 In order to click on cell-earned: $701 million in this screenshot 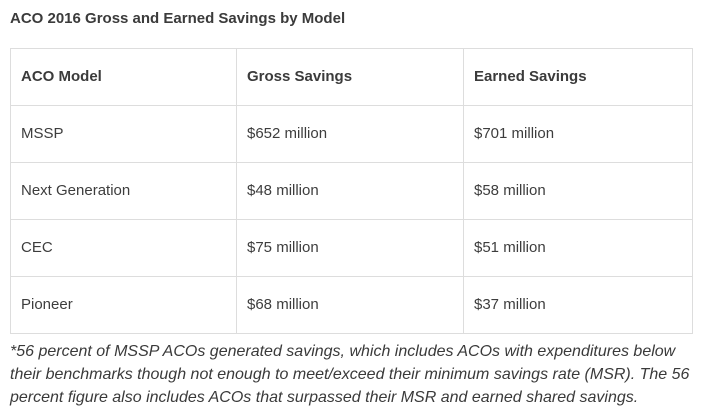, I will do `click(578, 134)`.